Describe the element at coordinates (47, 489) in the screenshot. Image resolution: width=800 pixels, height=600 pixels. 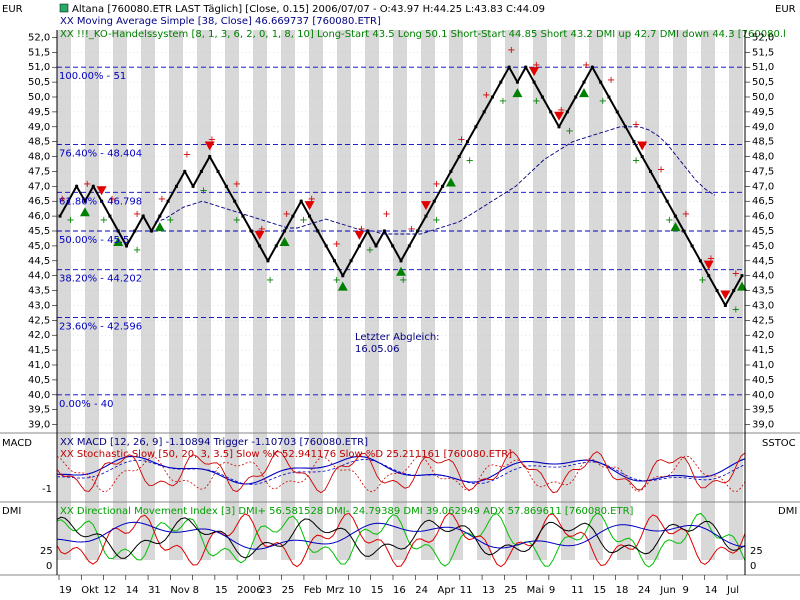
I see `macd-tick: -1` at that location.